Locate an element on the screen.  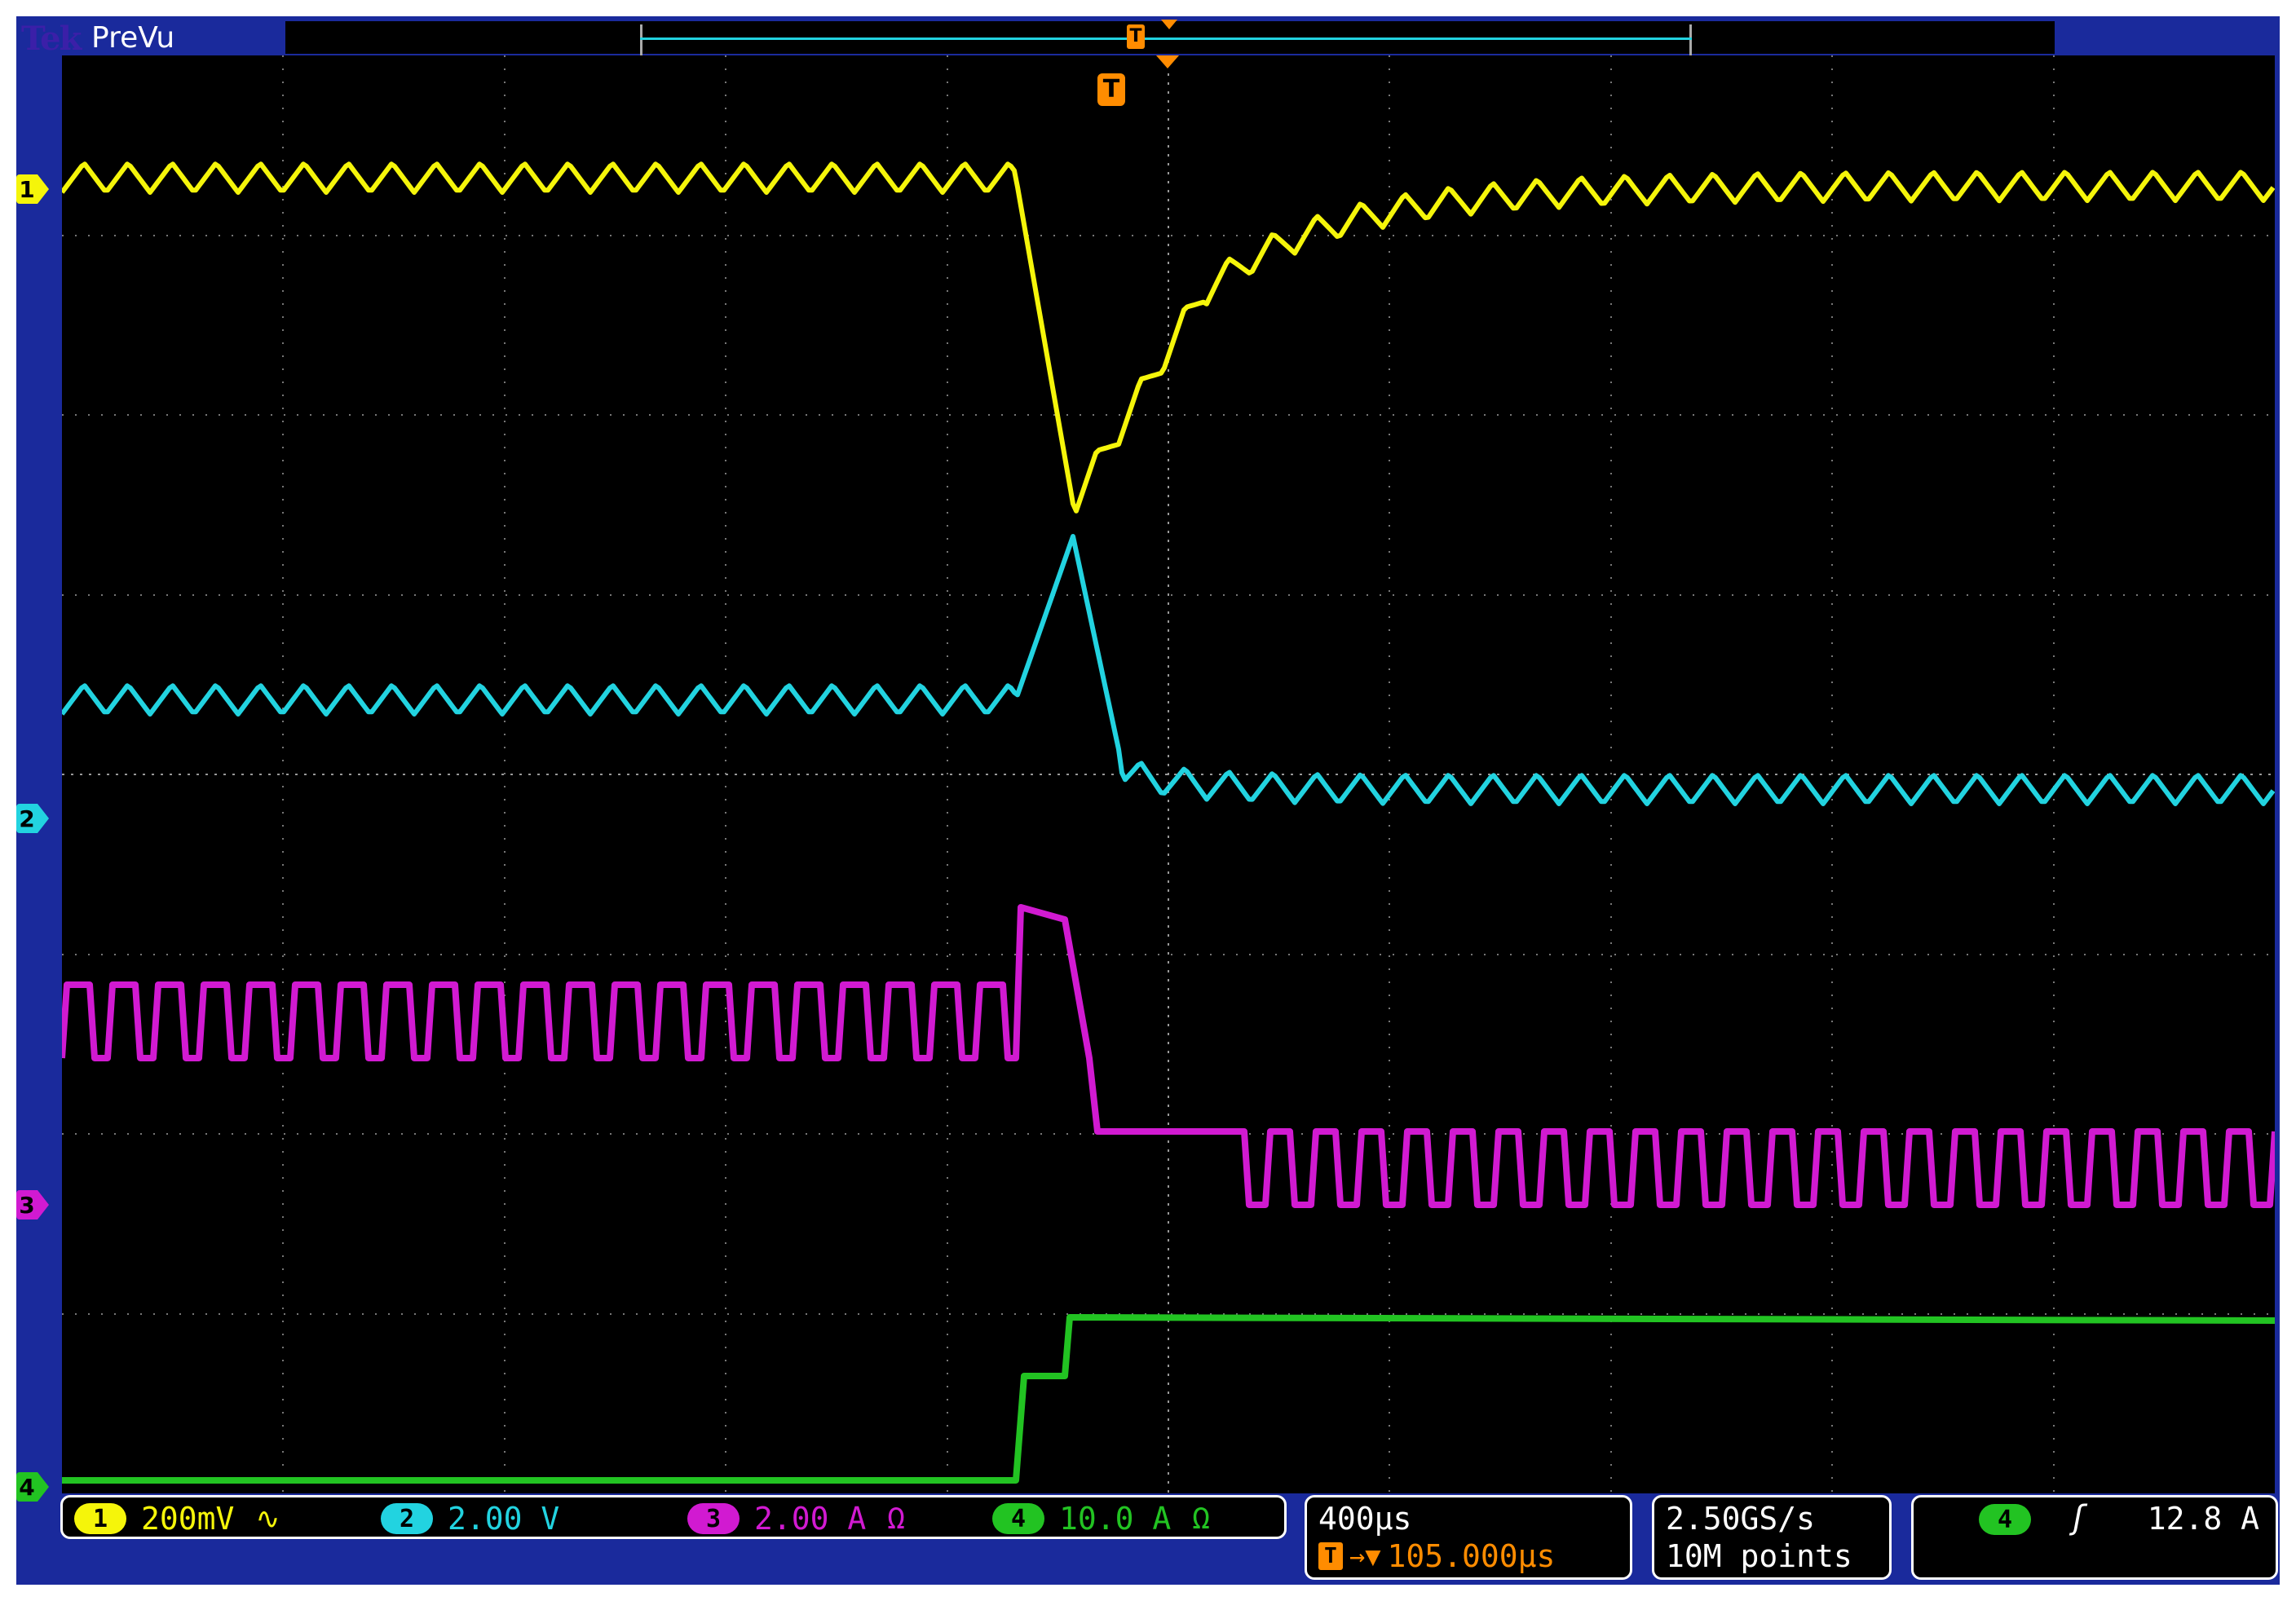
trigger-position-arrow-icon is located at coordinates (1167, 61).